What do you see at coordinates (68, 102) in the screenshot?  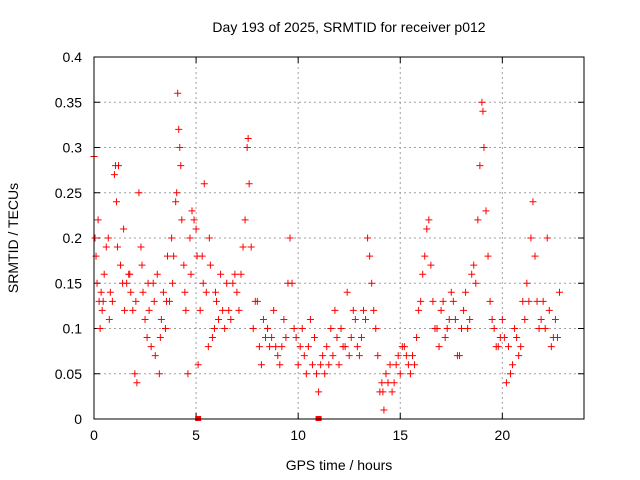 I see `y-tick-label: 0.35` at bounding box center [68, 102].